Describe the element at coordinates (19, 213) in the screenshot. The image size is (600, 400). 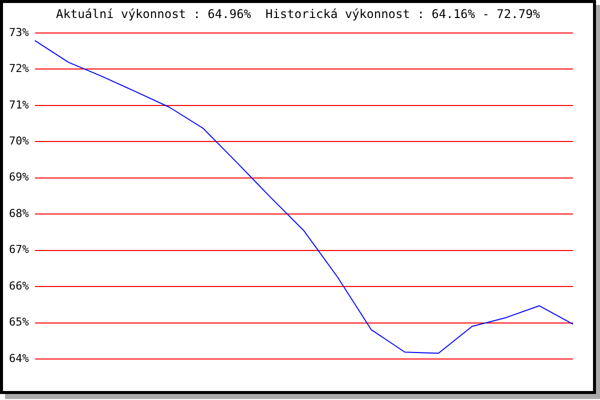
I see `y-tick-label: 68%` at that location.